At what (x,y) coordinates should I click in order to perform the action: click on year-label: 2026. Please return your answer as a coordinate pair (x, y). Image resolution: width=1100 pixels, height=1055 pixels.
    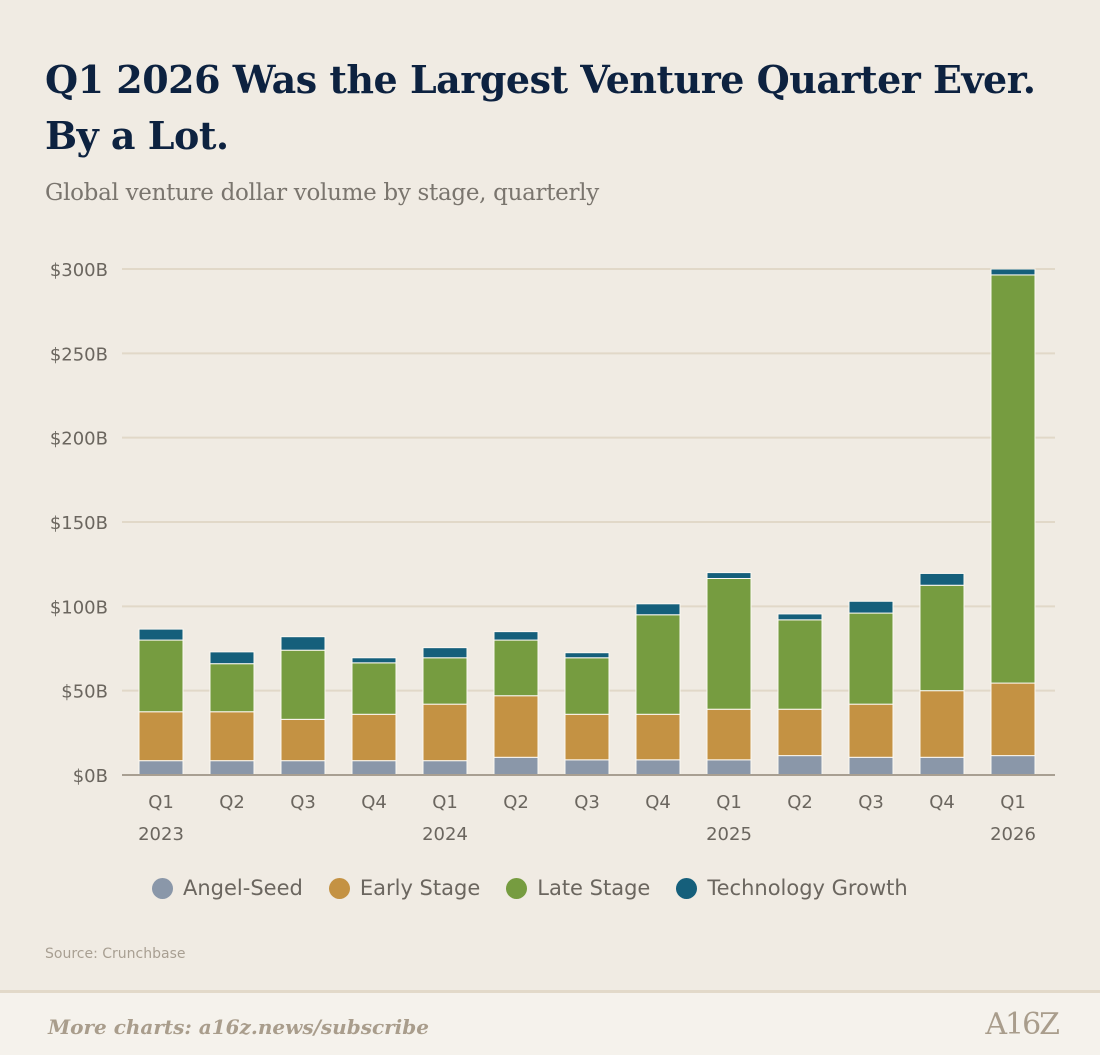
    Looking at the image, I should click on (1013, 834).